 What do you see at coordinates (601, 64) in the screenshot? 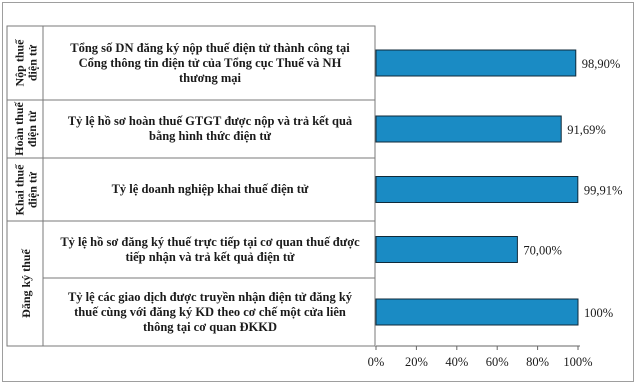
I see `bar-value-label: 98,90%` at bounding box center [601, 64].